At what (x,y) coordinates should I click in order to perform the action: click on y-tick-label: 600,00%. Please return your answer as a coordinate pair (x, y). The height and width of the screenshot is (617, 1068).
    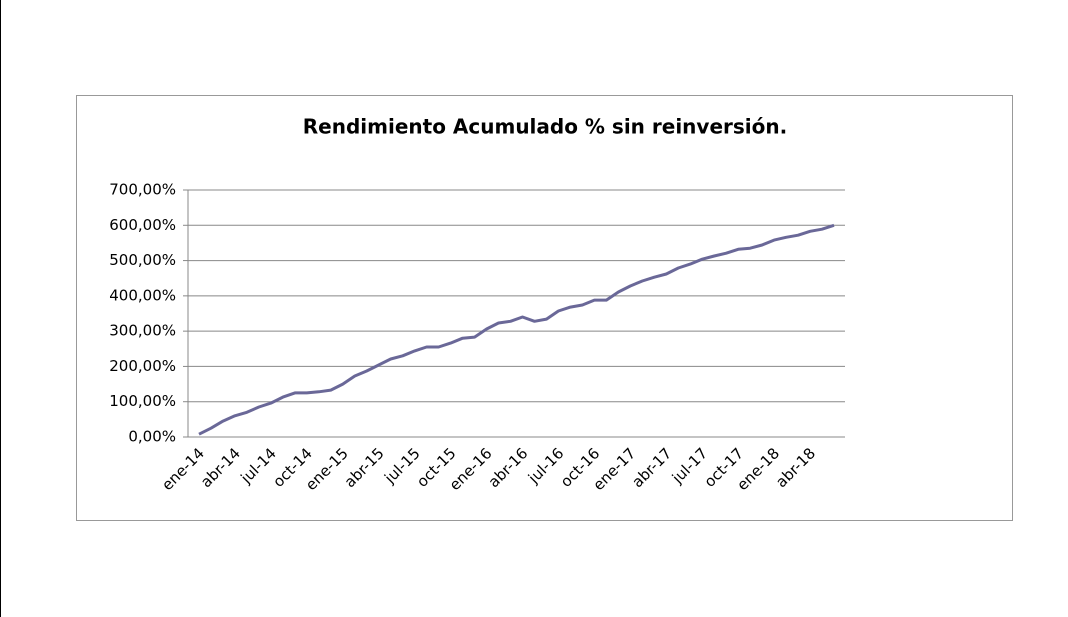
    Looking at the image, I should click on (142, 225).